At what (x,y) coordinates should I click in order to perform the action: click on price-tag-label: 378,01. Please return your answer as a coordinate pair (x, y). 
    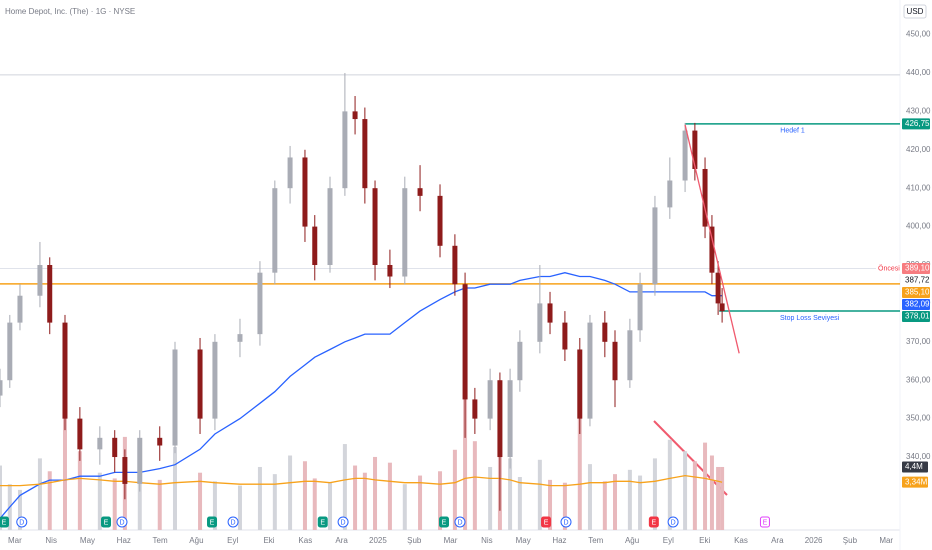
    Looking at the image, I should click on (917, 316).